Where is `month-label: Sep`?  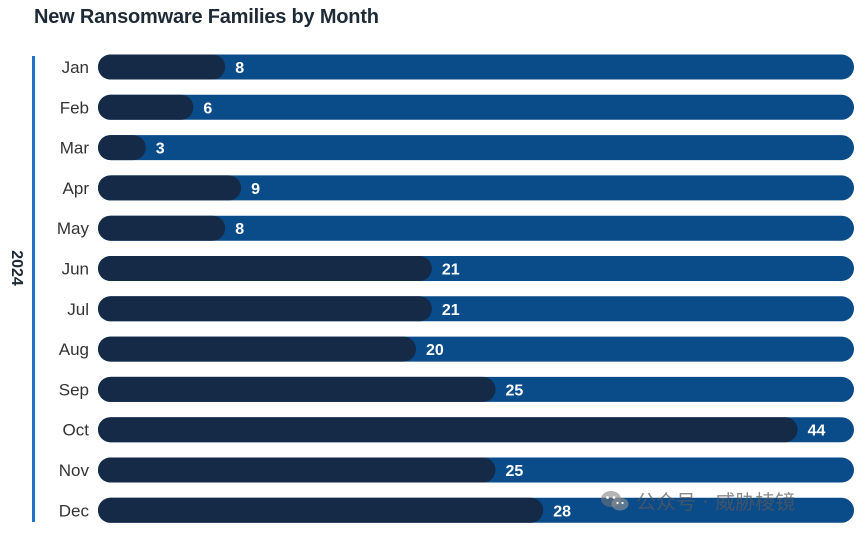
month-label: Sep is located at coordinates (74, 389).